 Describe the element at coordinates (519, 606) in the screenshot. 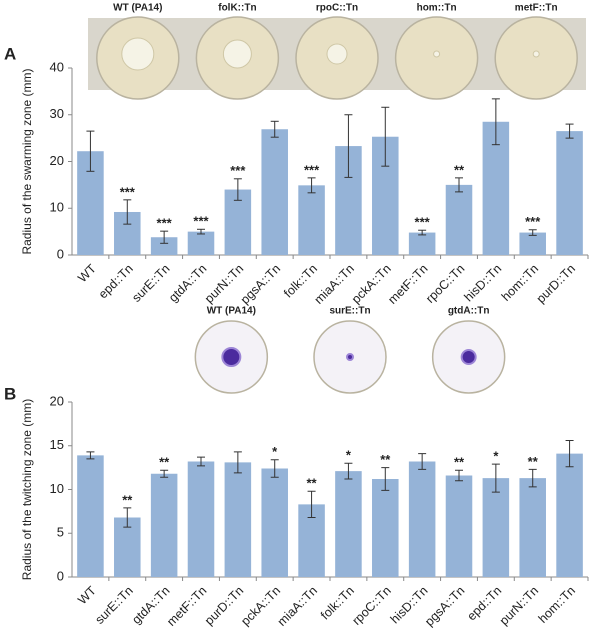

I see `x-tick-label: purN::Tn` at that location.